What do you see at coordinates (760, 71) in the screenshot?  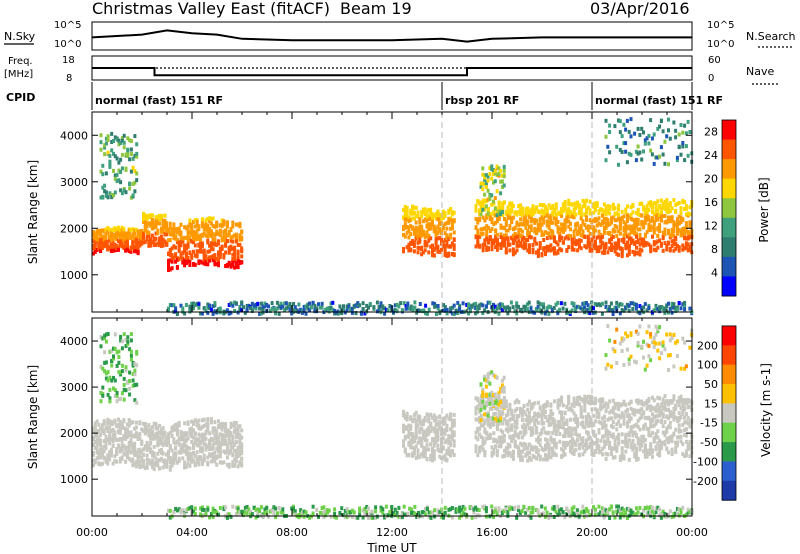 I see `nave-label: Nave` at bounding box center [760, 71].